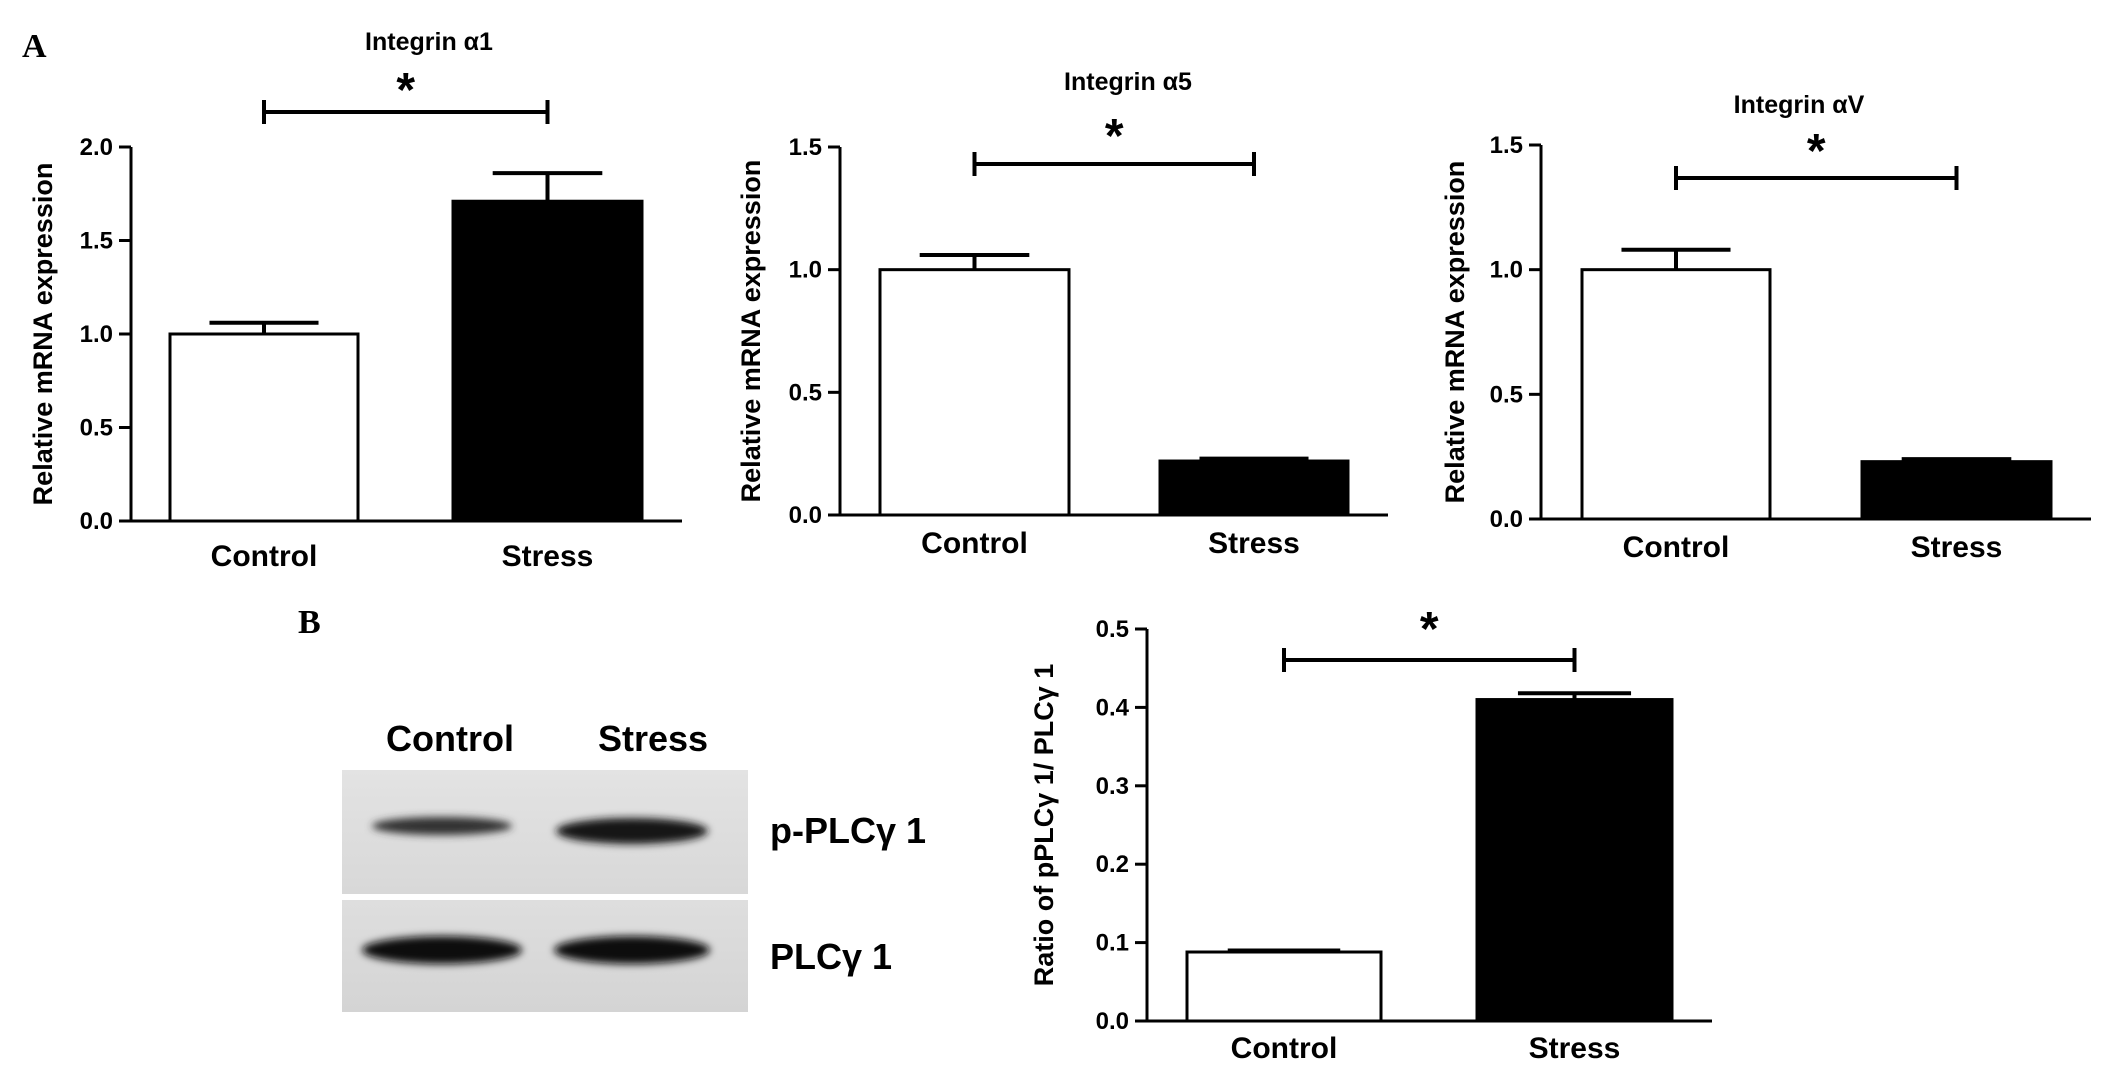 The image size is (2126, 1075). What do you see at coordinates (805, 392) in the screenshot?
I see `chart-a5-y-tick-label: 0.5` at bounding box center [805, 392].